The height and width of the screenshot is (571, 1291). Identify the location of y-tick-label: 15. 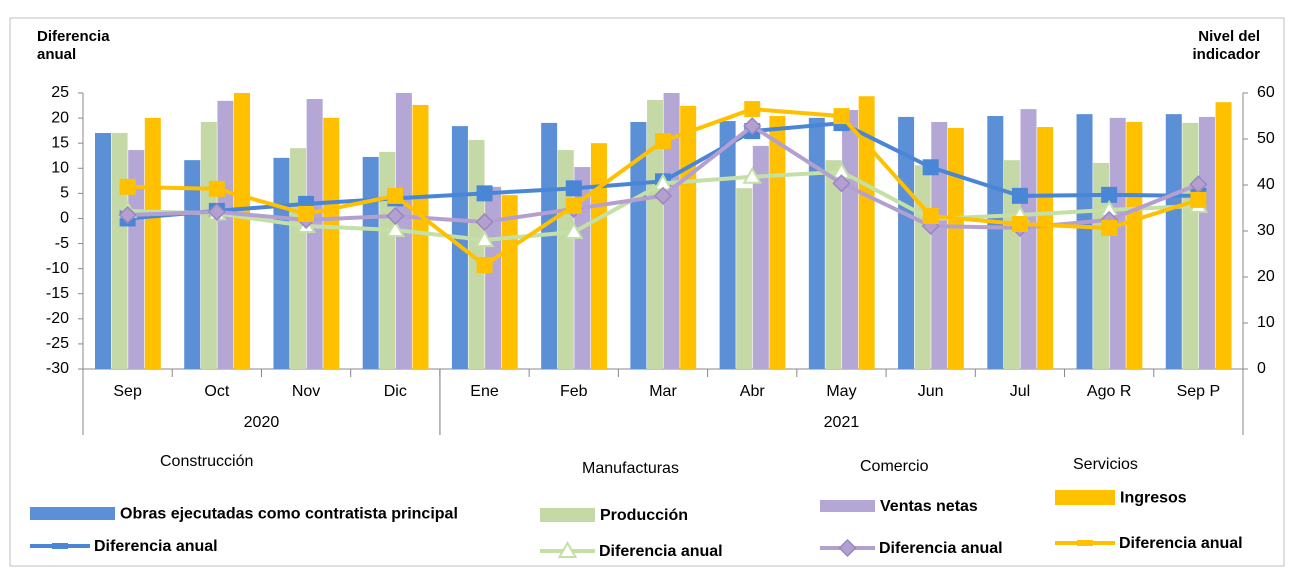
(60, 142).